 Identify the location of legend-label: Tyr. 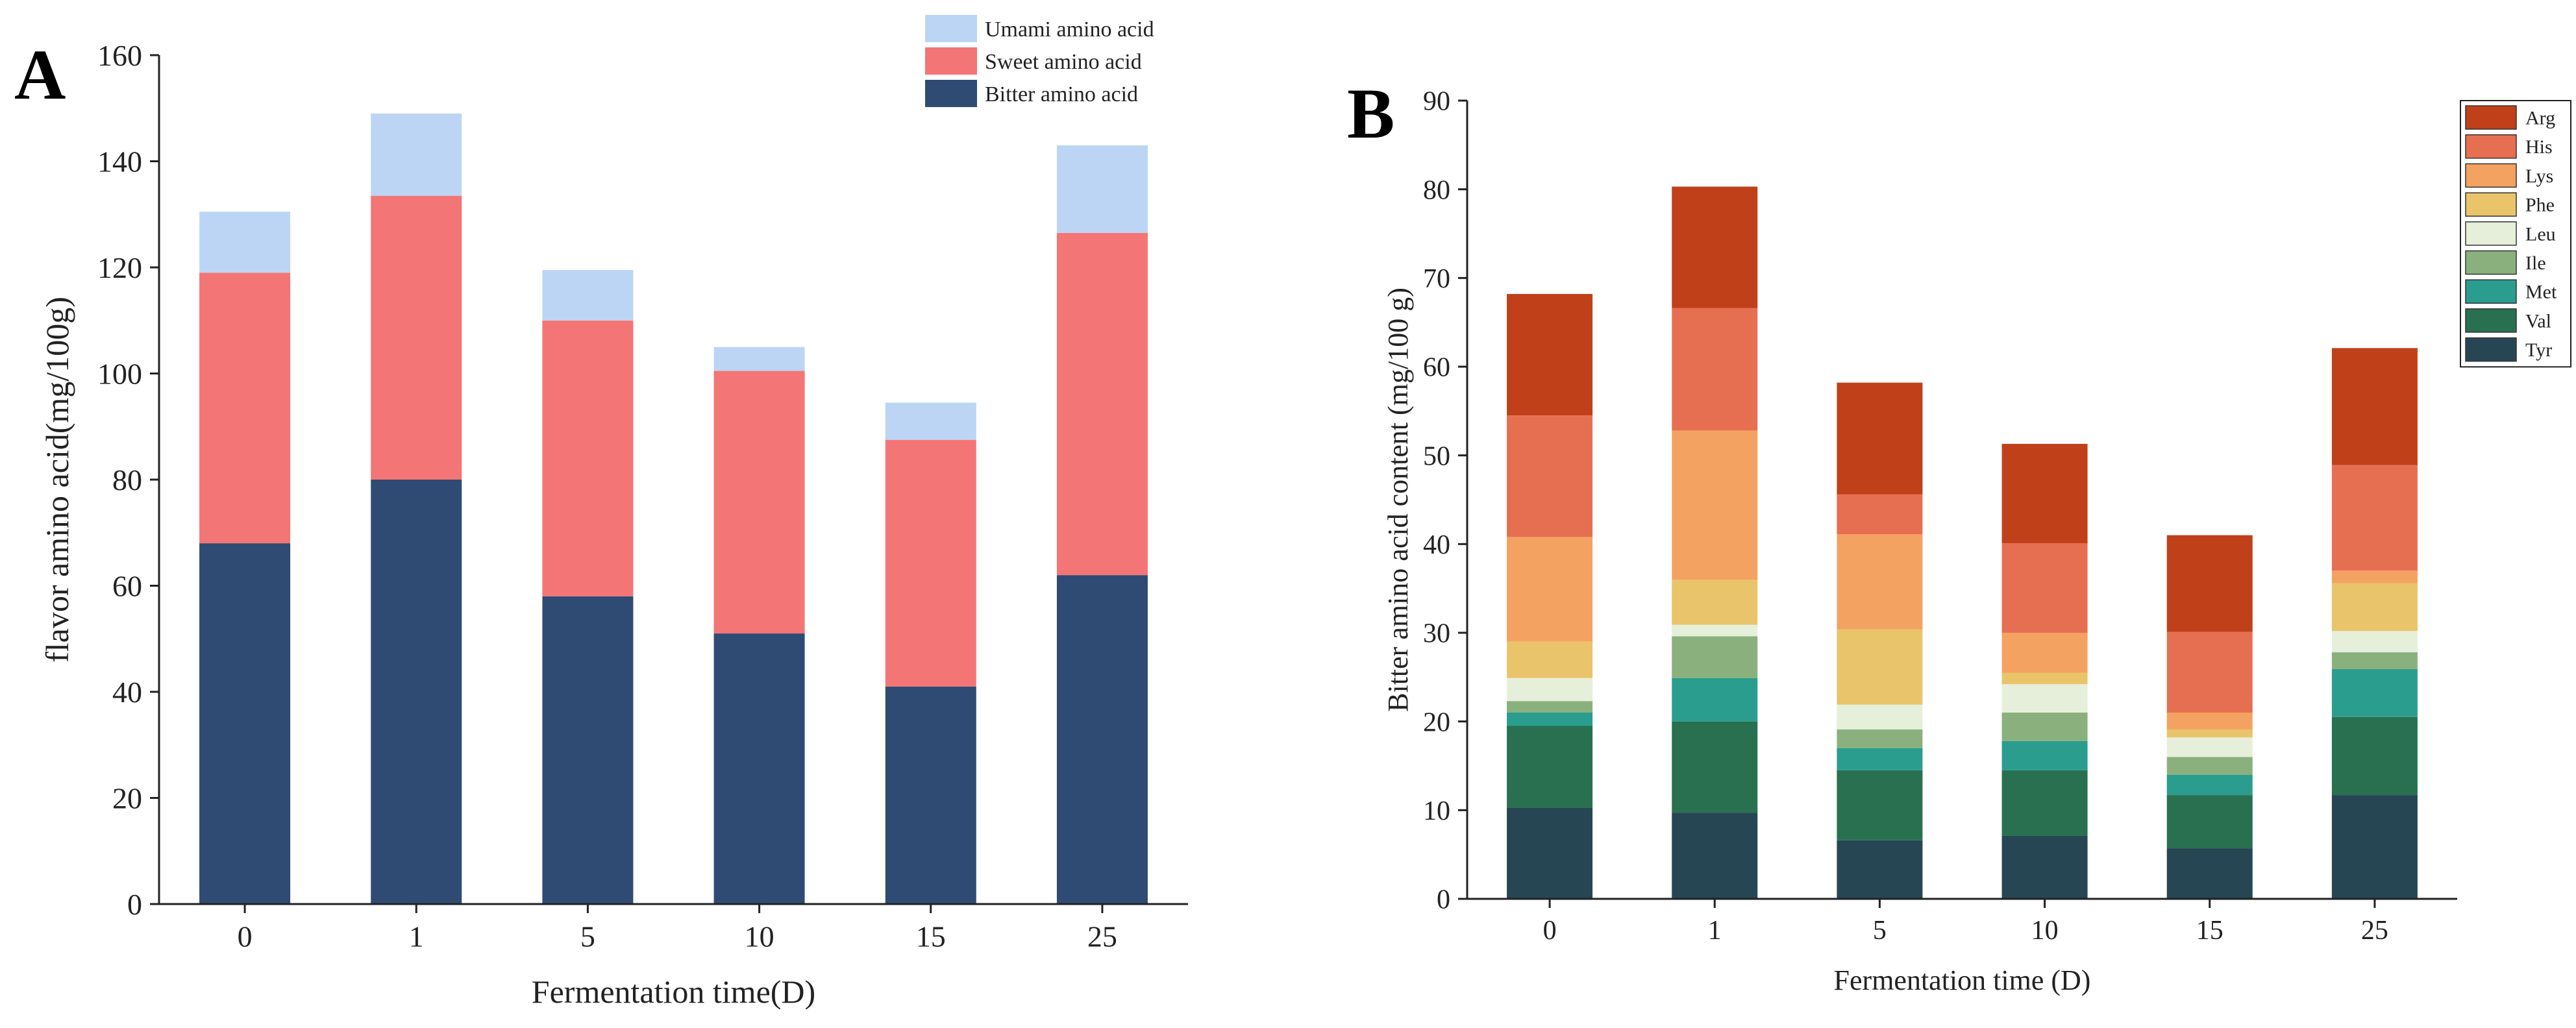
(2538, 350).